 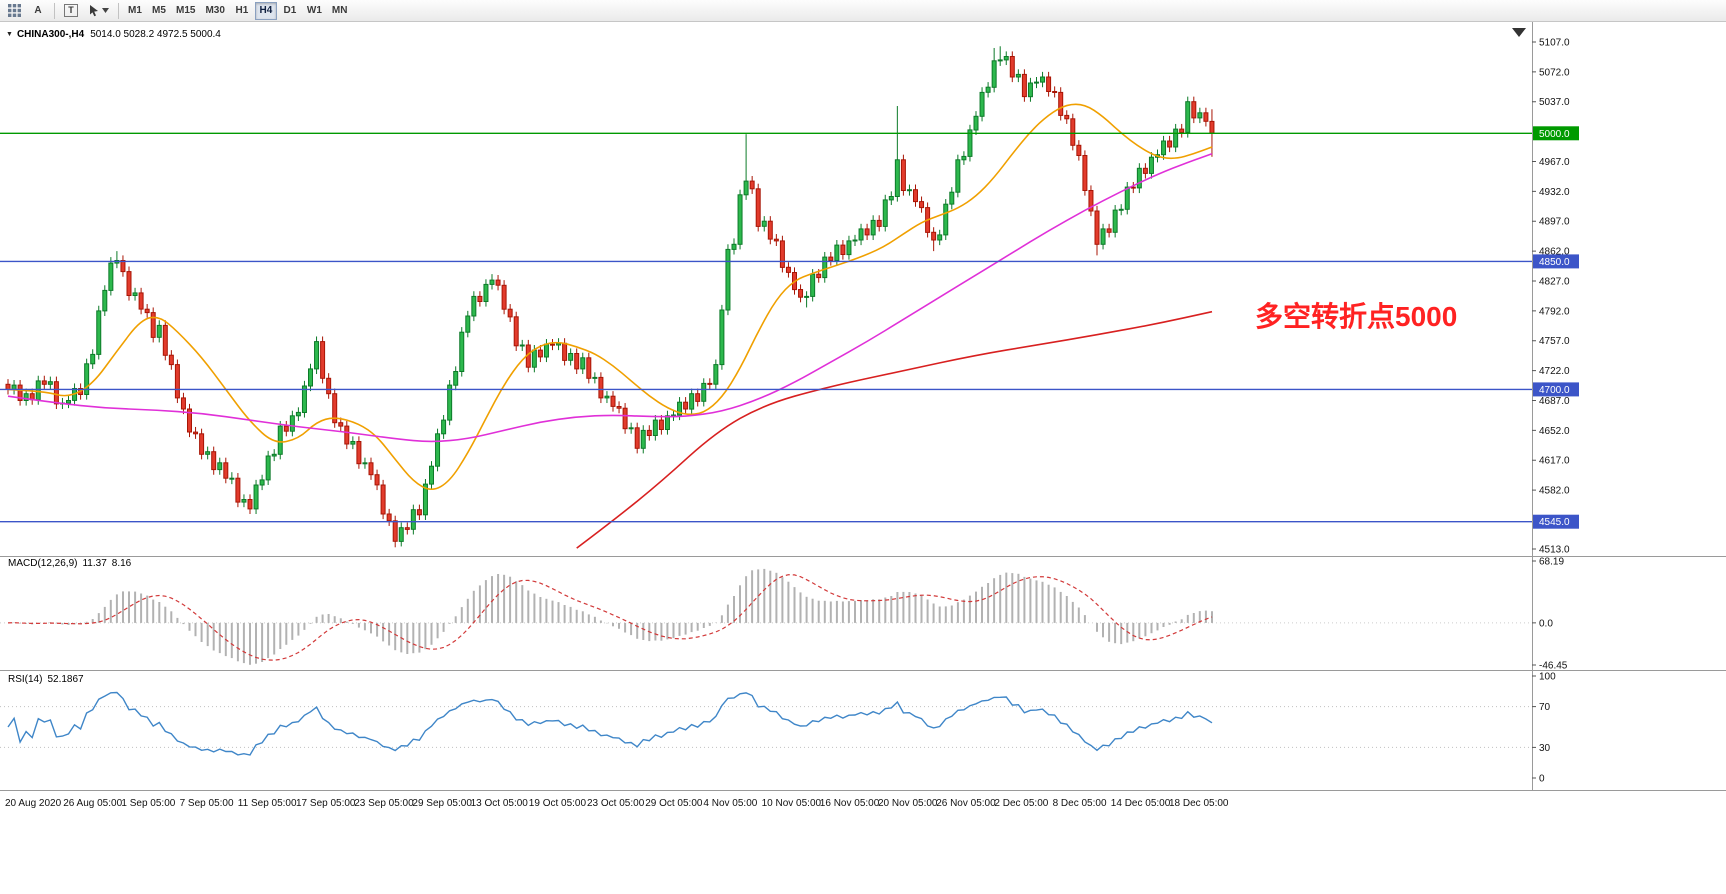 I want to click on insert-text-button: A, so click(x=38, y=11).